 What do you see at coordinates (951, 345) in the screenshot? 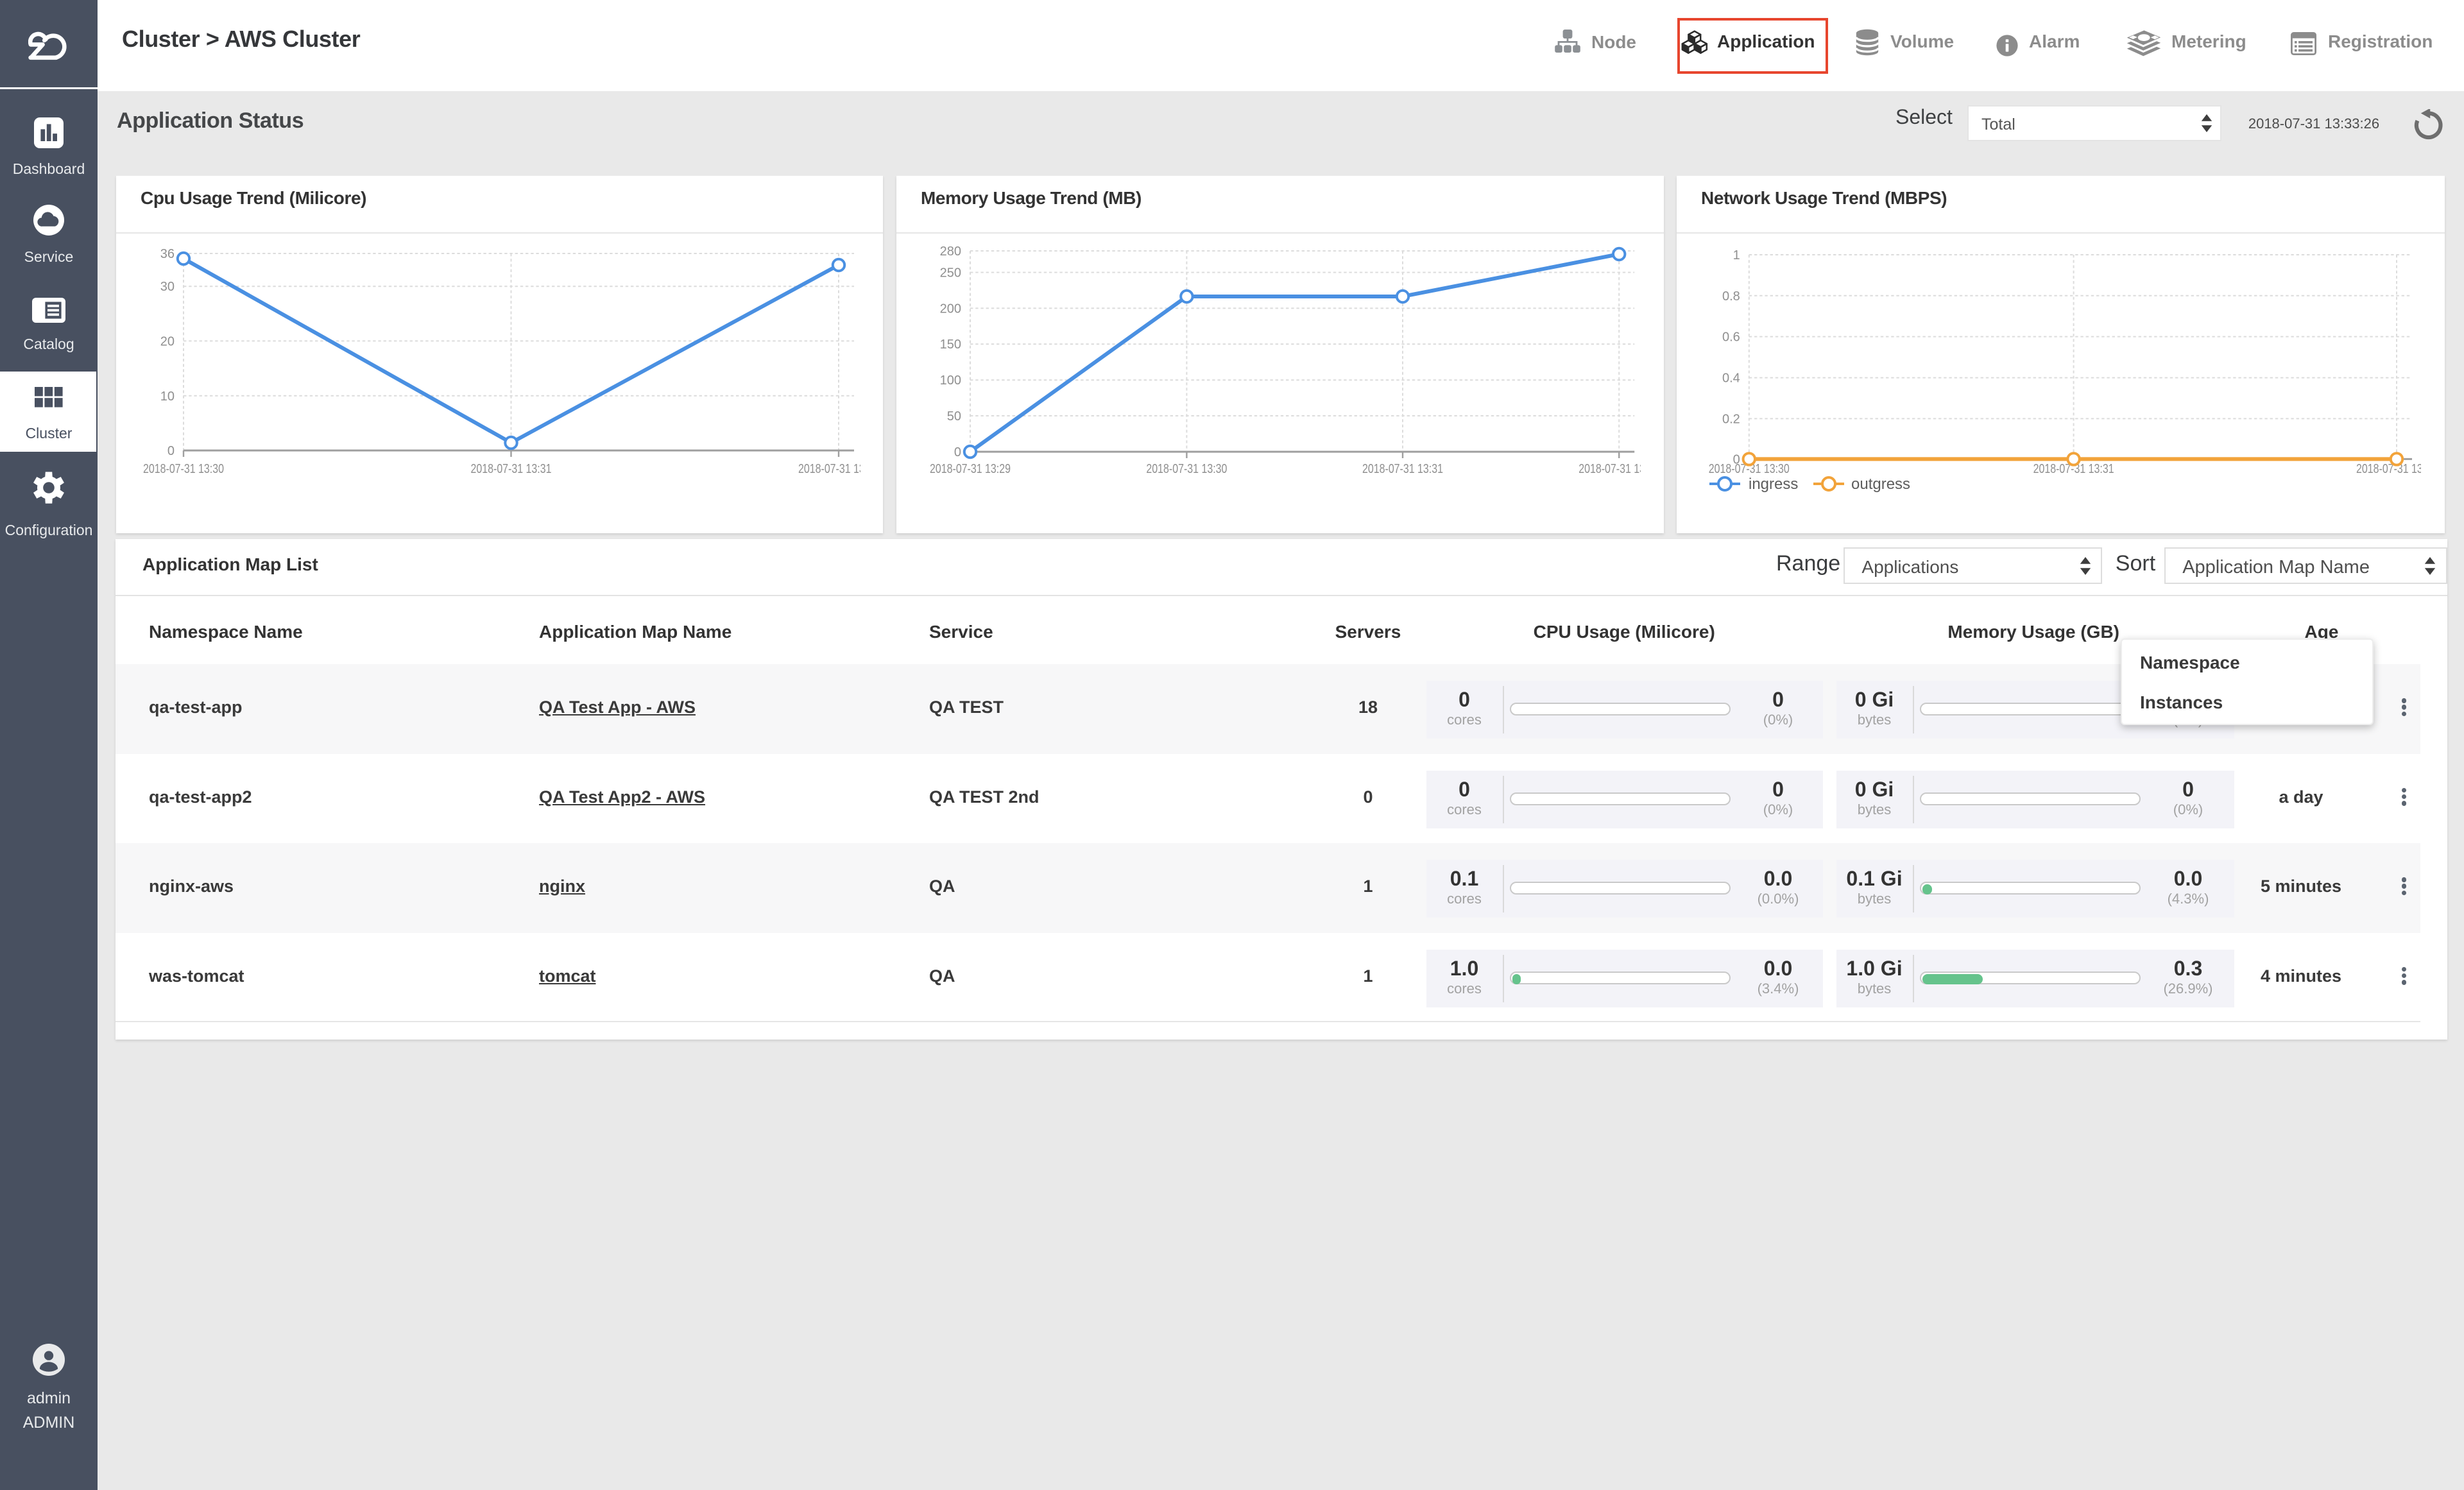
I see `svg-text: 150` at bounding box center [951, 345].